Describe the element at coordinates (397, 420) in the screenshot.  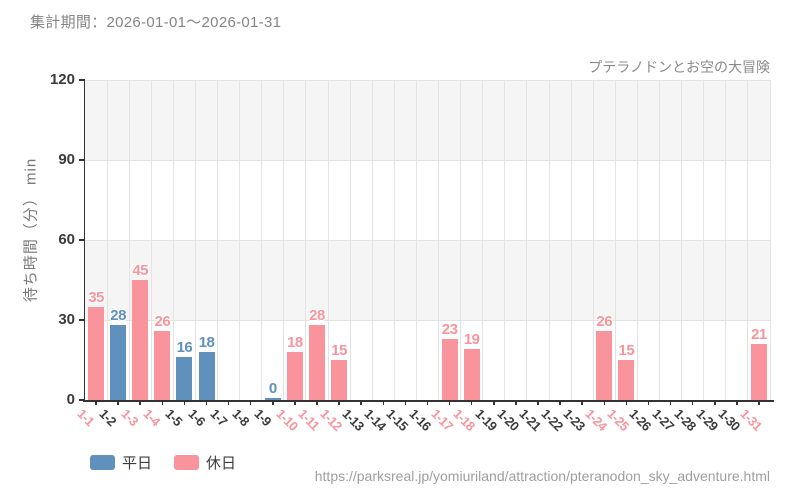
I see `x-tick-label-1-15: 1-15` at that location.